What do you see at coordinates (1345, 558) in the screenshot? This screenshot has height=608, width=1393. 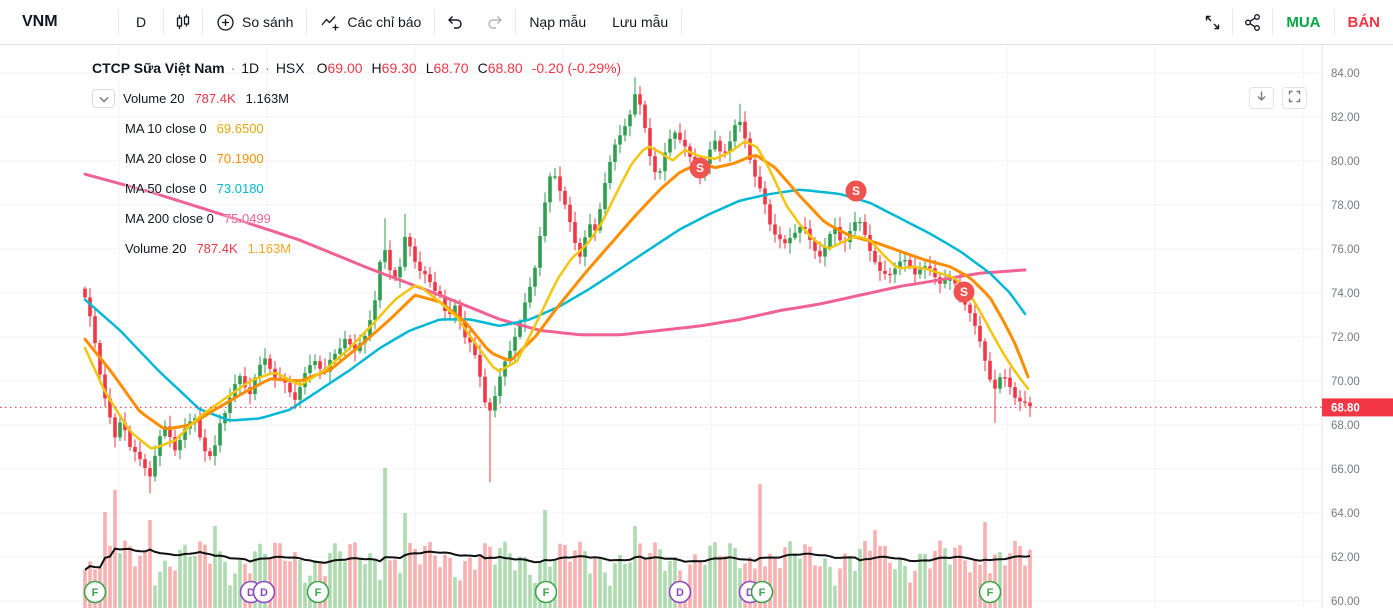 I see `svg-text: 62.00` at bounding box center [1345, 558].